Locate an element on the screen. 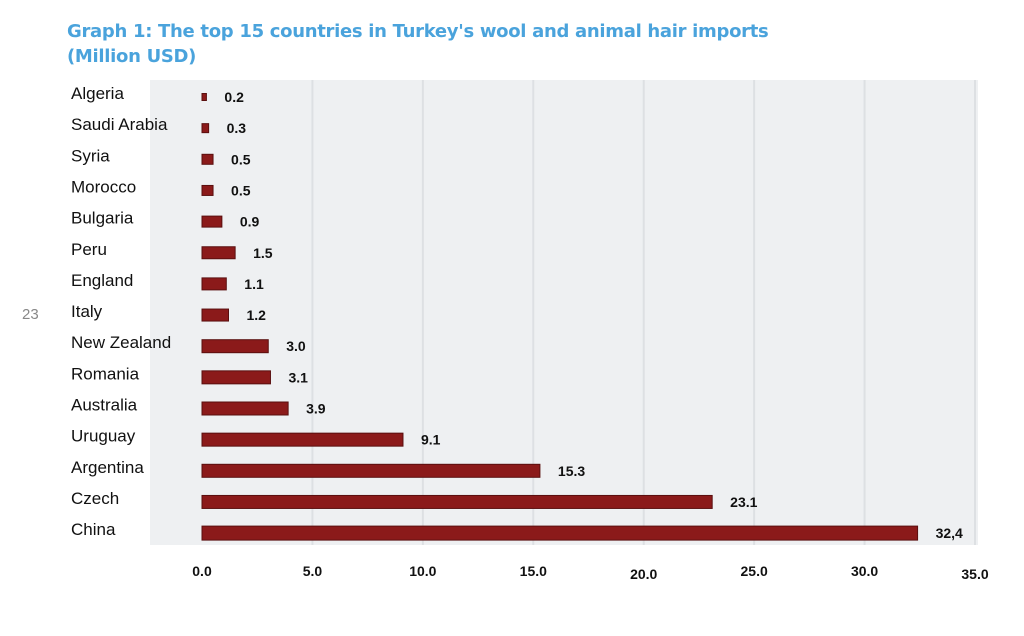 Image resolution: width=1024 pixels, height=636 pixels. data-label: 0.9 is located at coordinates (250, 222).